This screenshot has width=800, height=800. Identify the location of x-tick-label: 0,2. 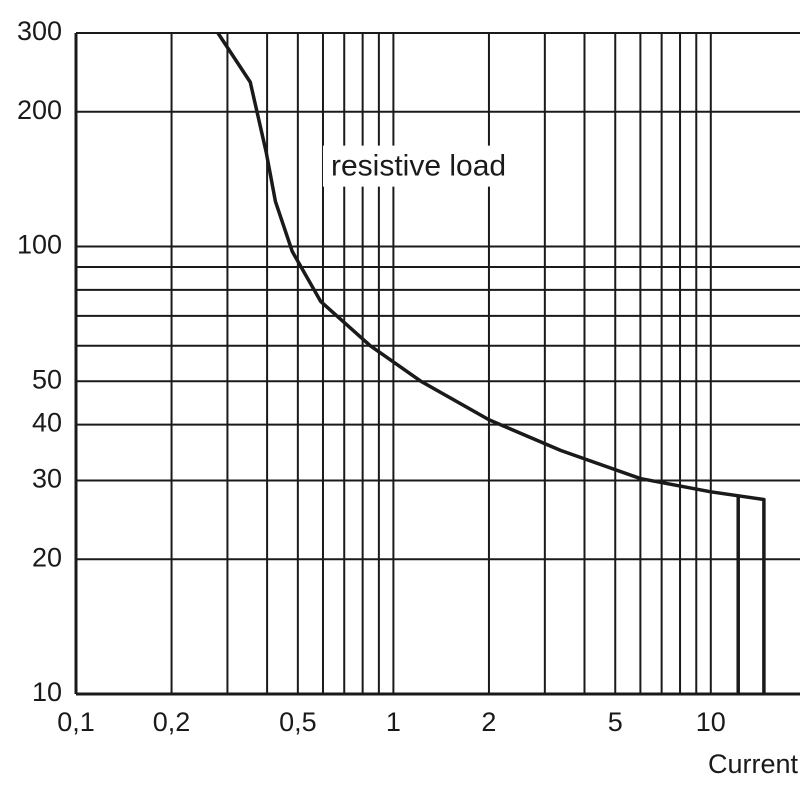
(172, 722).